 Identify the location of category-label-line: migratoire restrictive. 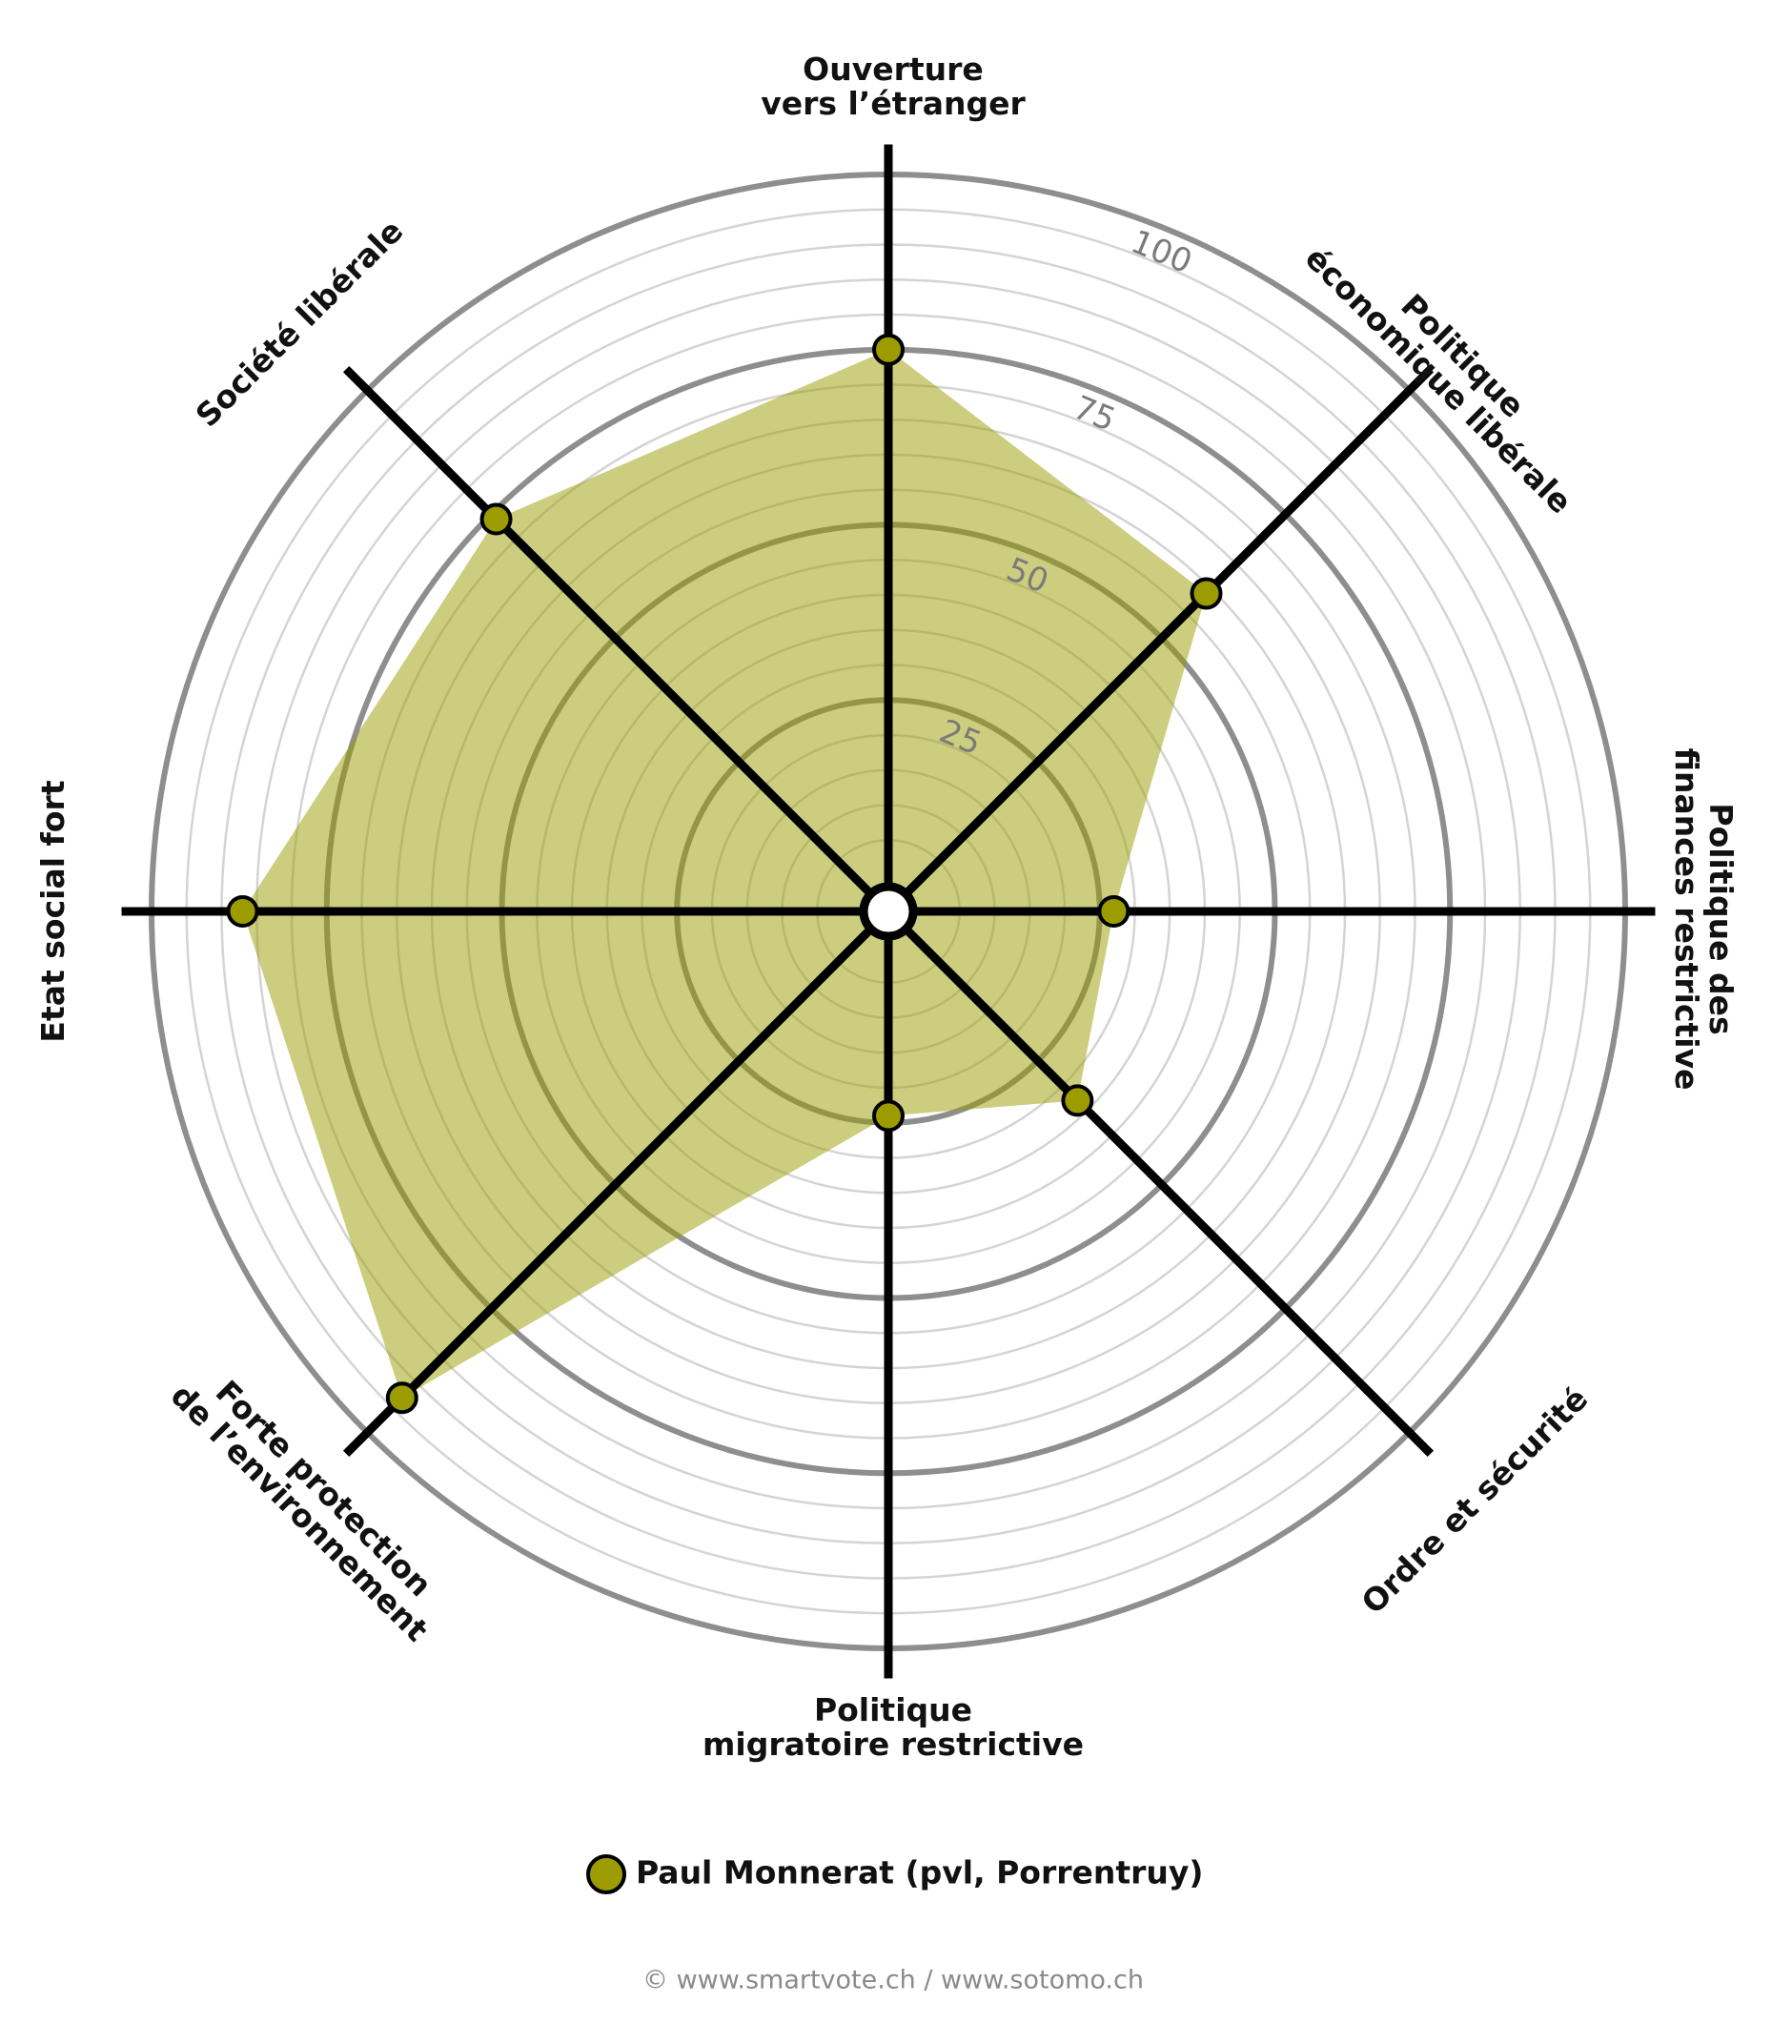
(893, 1744).